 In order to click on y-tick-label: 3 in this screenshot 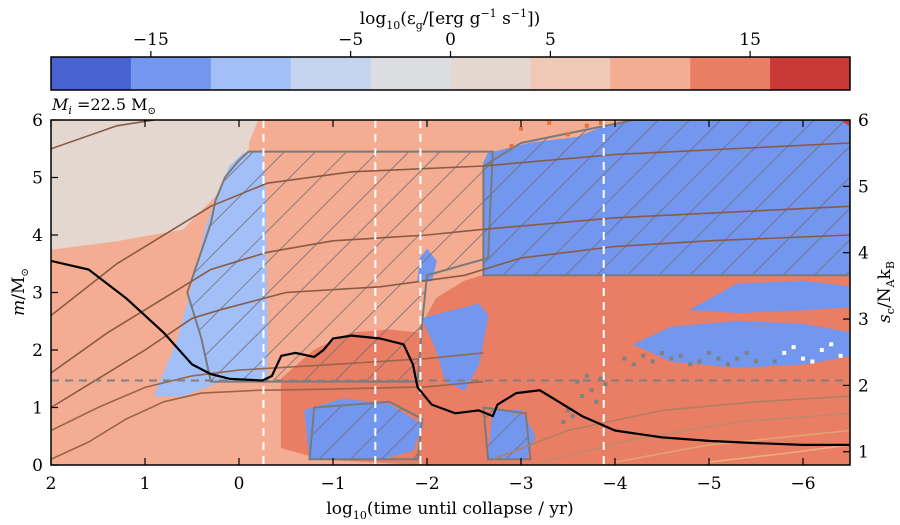, I will do `click(37, 294)`.